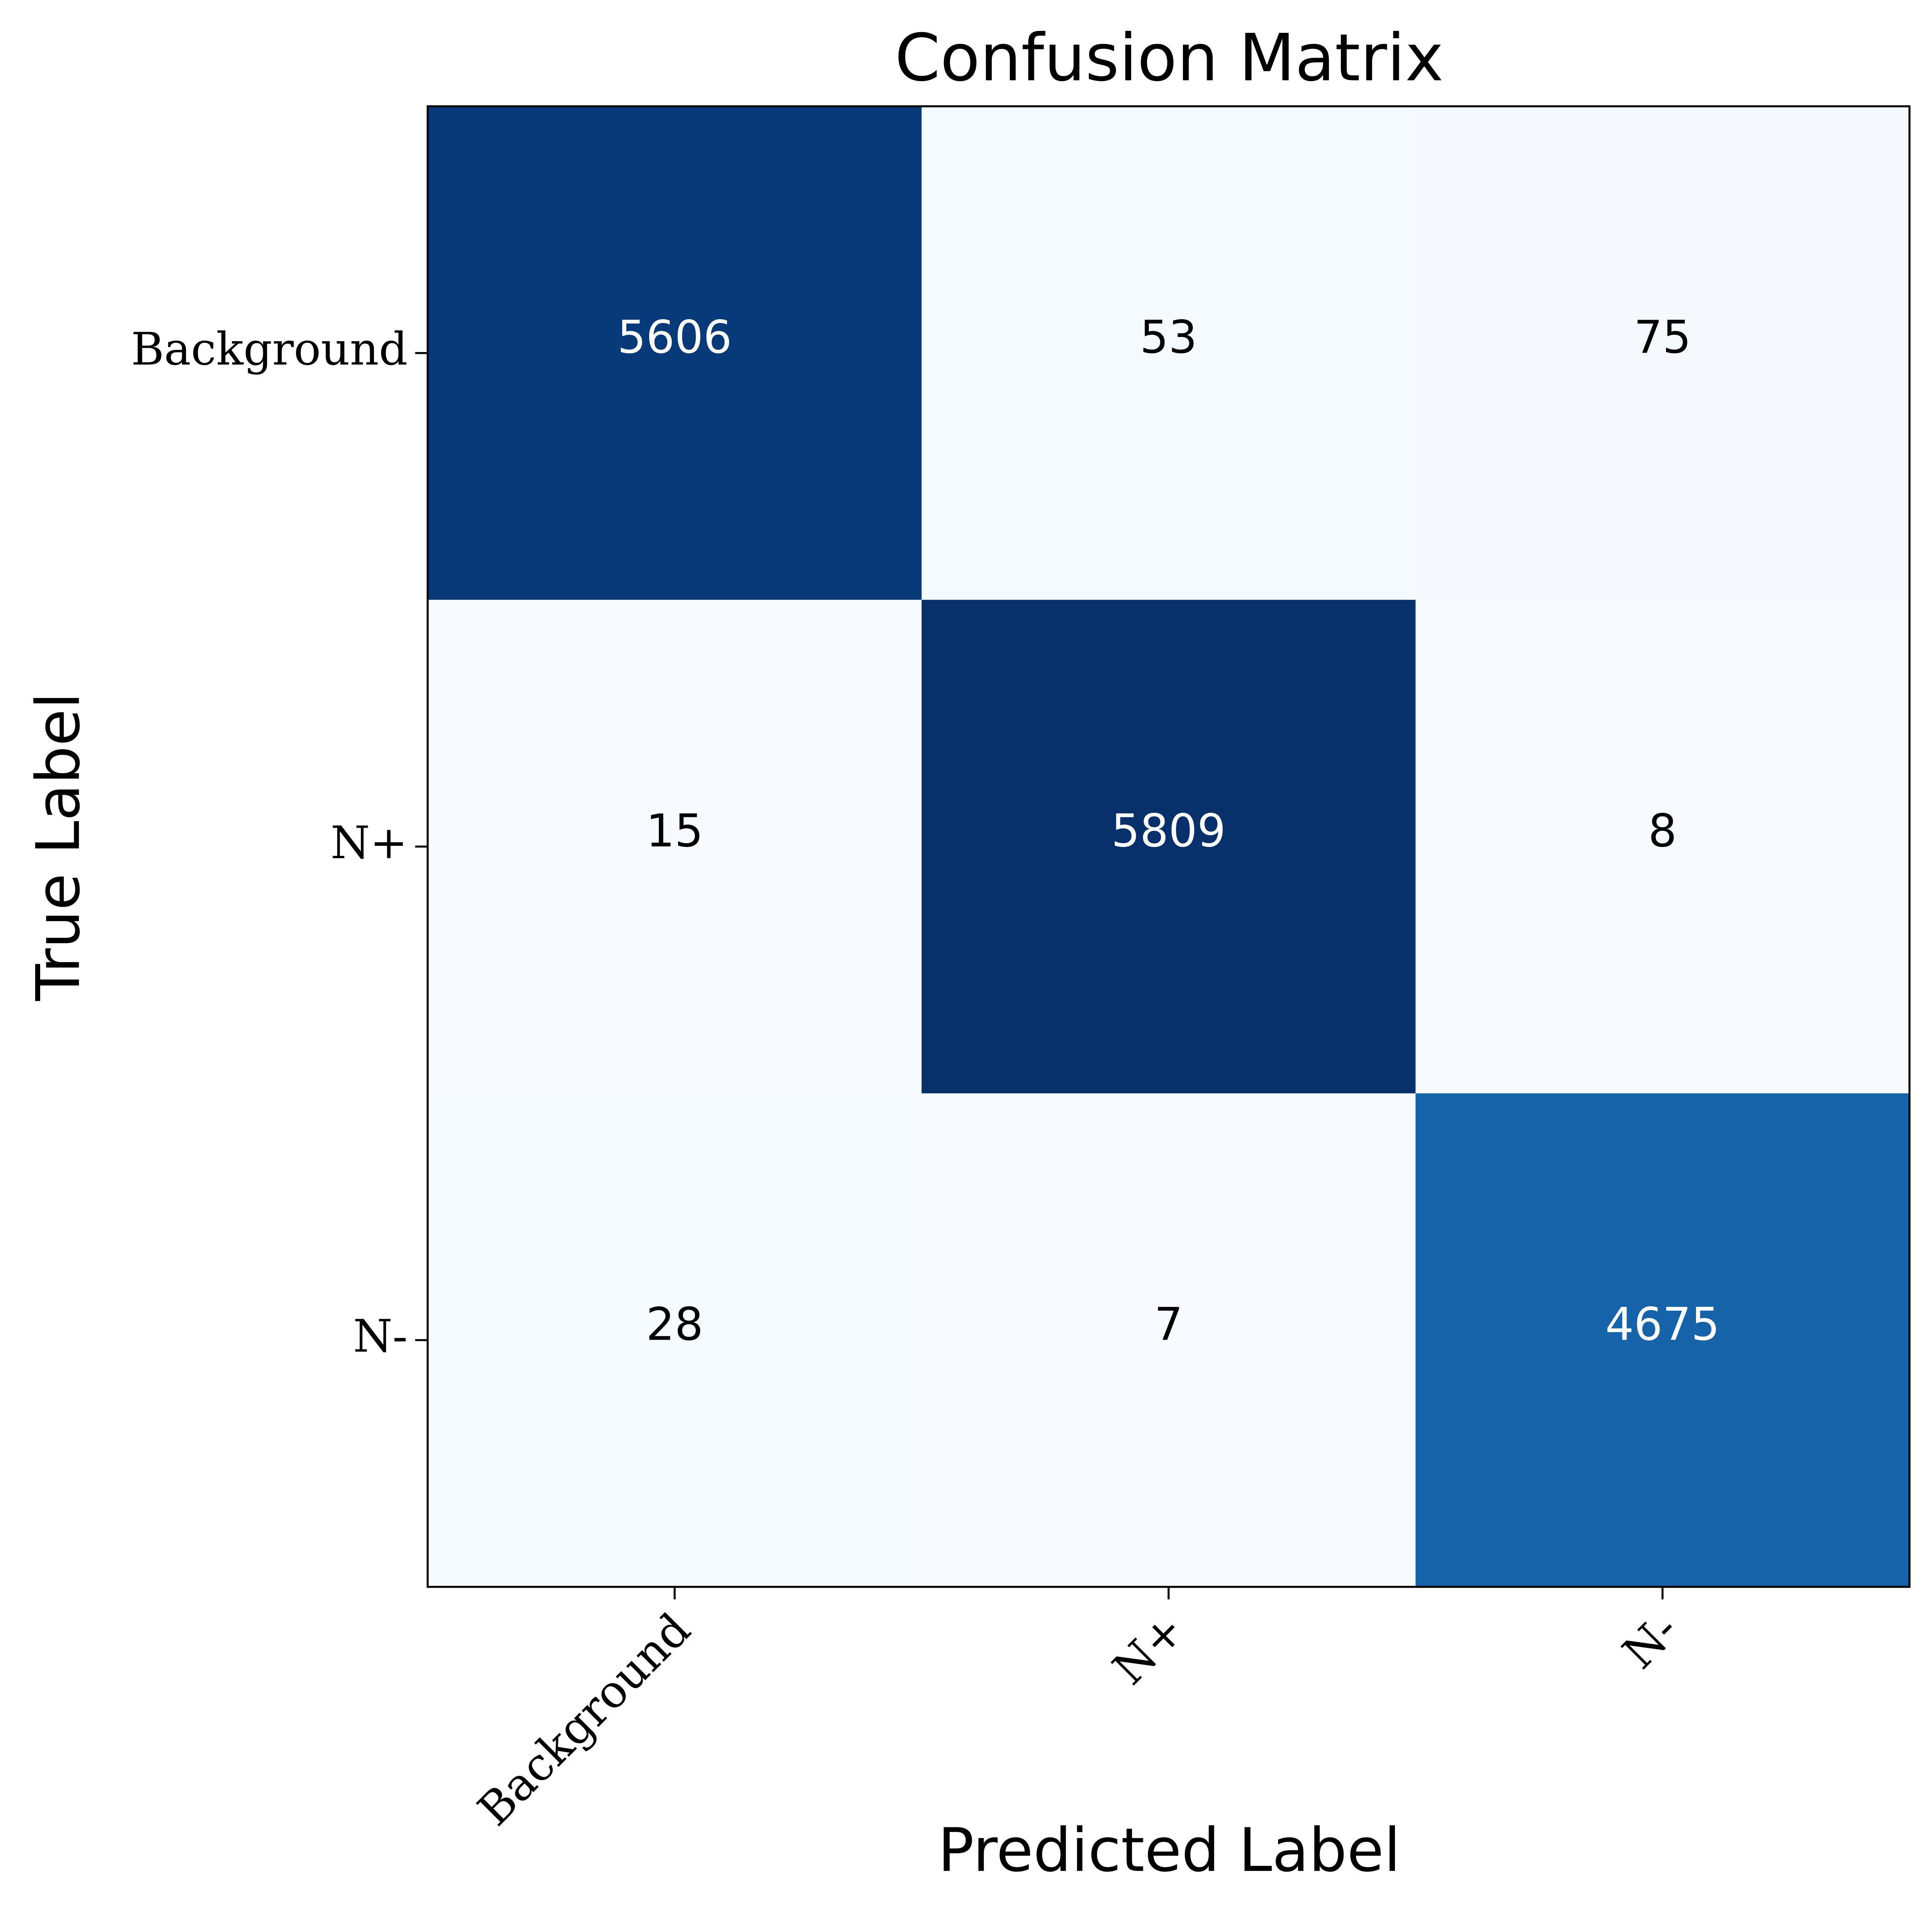 The width and height of the screenshot is (1932, 1932). Describe the element at coordinates (1662, 337) in the screenshot. I see `cell-label: 75` at that location.